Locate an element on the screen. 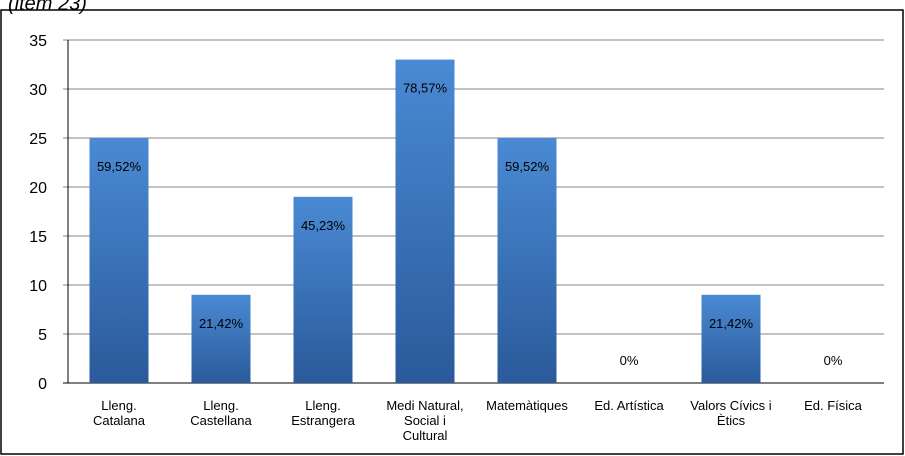  y-tick-label: 0 is located at coordinates (42, 384).